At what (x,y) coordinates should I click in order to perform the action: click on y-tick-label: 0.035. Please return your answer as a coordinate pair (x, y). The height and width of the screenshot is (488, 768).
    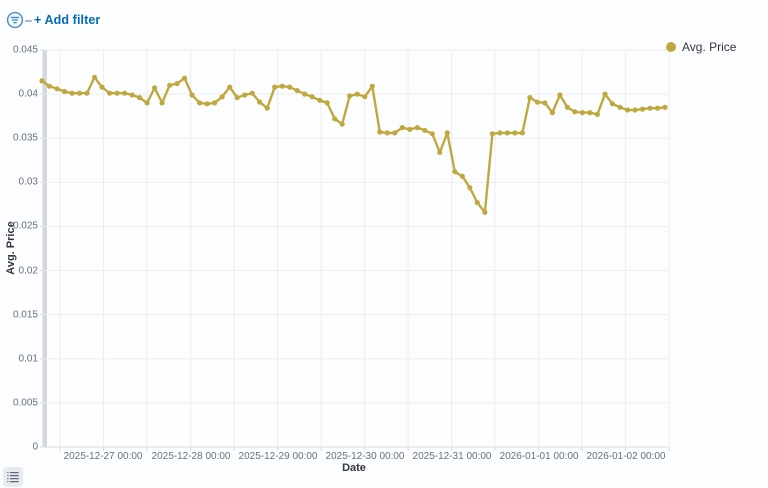
    Looking at the image, I should click on (25, 138).